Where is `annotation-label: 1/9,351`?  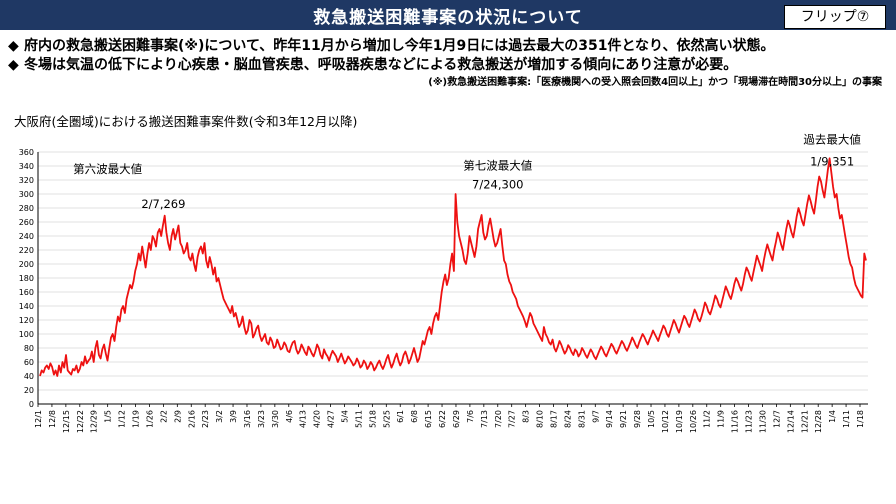
annotation-label: 1/9,351 is located at coordinates (832, 161).